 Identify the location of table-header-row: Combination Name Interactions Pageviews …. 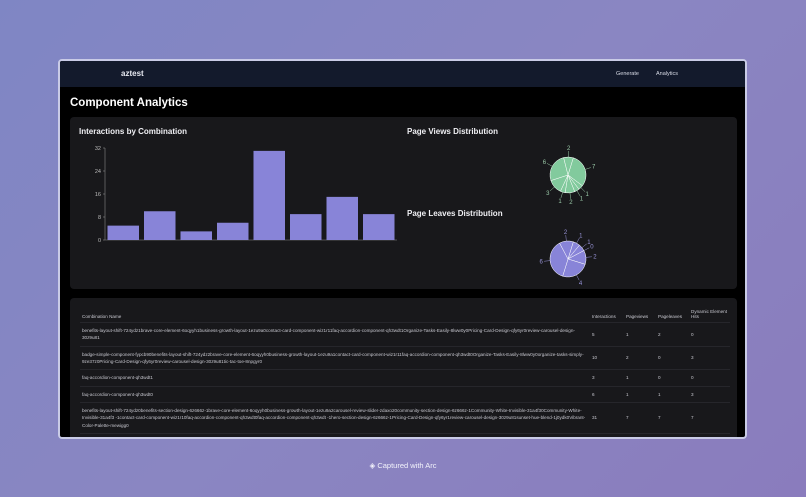
(405, 314).